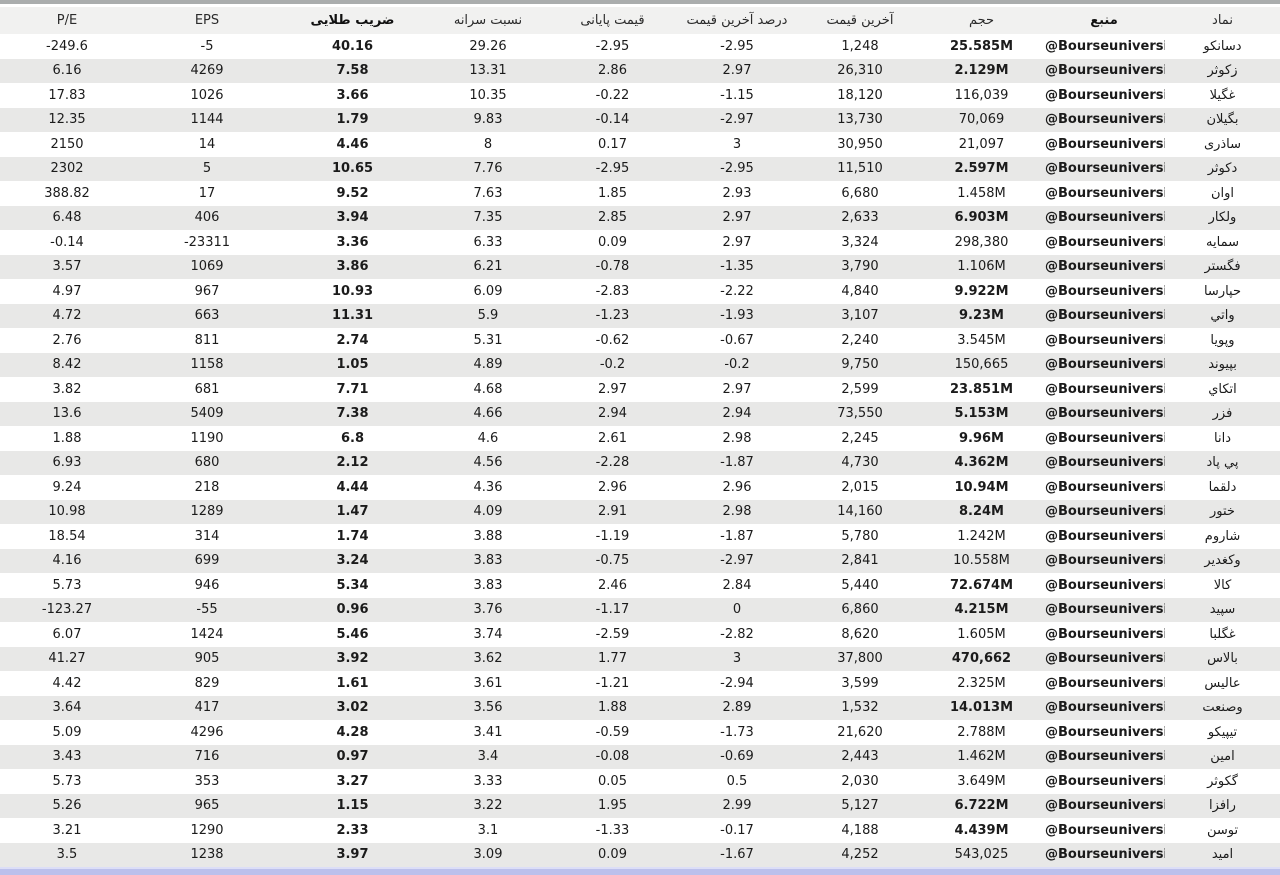  Describe the element at coordinates (352, 560) in the screenshot. I see `cell-golden_ratio: 3.24` at that location.